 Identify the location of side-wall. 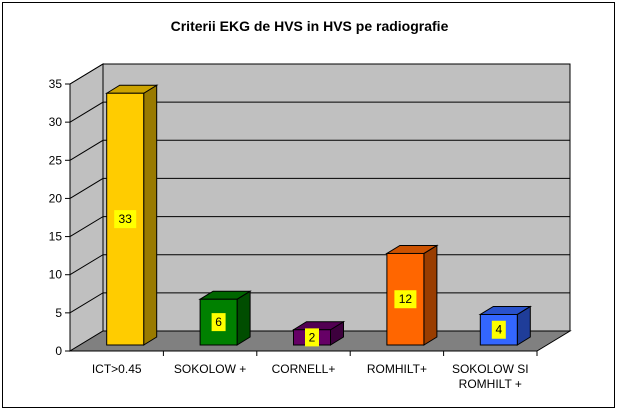
(86, 207).